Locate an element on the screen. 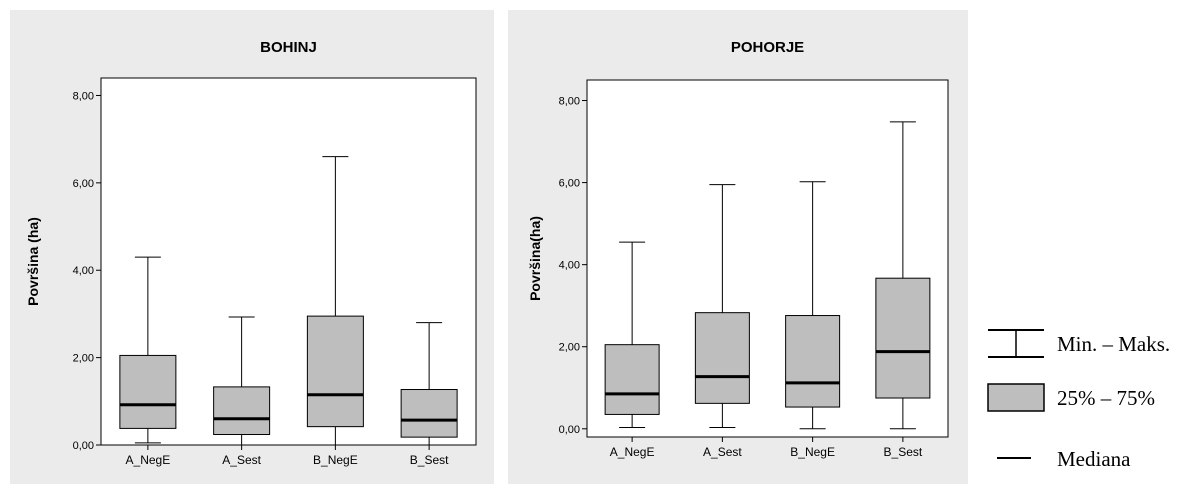 The image size is (1195, 494). legend-iqr-label: 25% – 75% is located at coordinates (1106, 398).